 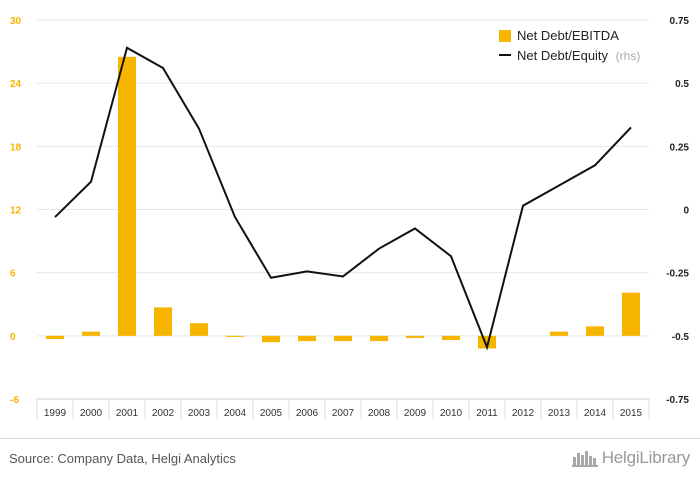 What do you see at coordinates (16, 211) in the screenshot?
I see `y-left-tick-label: 12` at bounding box center [16, 211].